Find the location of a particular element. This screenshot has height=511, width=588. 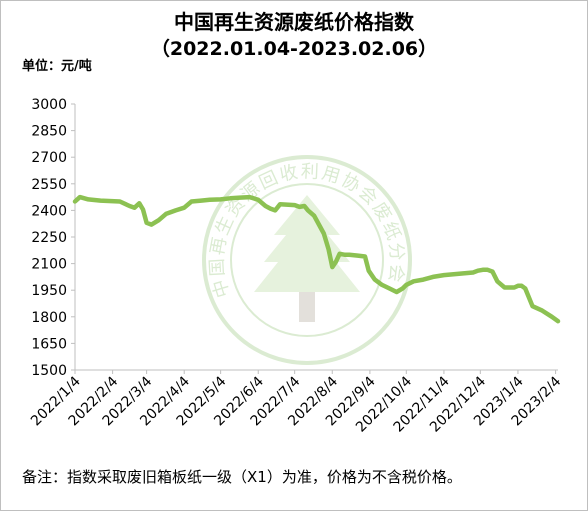

y-tick-label: 2700 is located at coordinates (49, 158).